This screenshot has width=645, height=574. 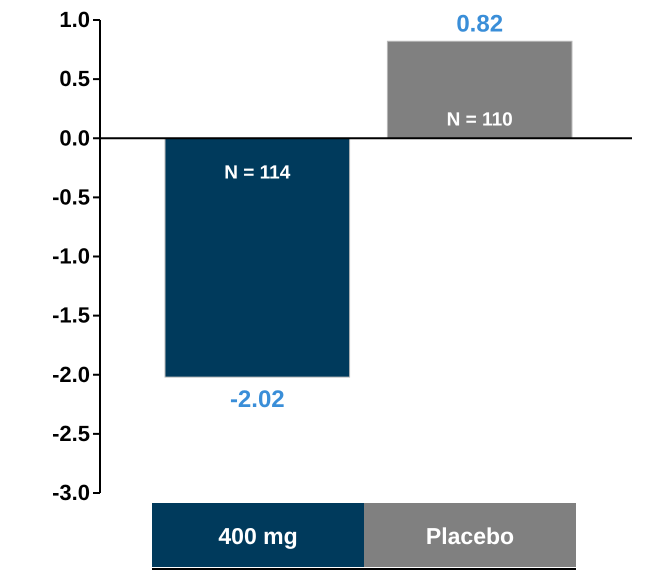 What do you see at coordinates (71, 315) in the screenshot?
I see `y-tick-label: -1.5` at bounding box center [71, 315].